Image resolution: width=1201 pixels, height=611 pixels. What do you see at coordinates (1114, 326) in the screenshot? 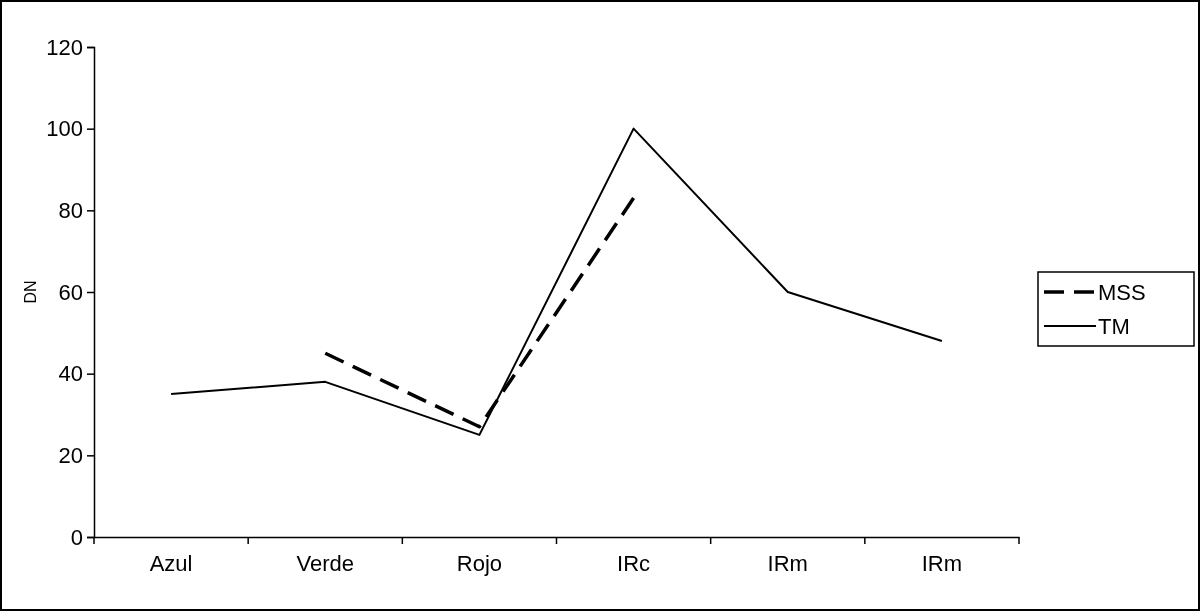
I see `legend-label: TM` at bounding box center [1114, 326].